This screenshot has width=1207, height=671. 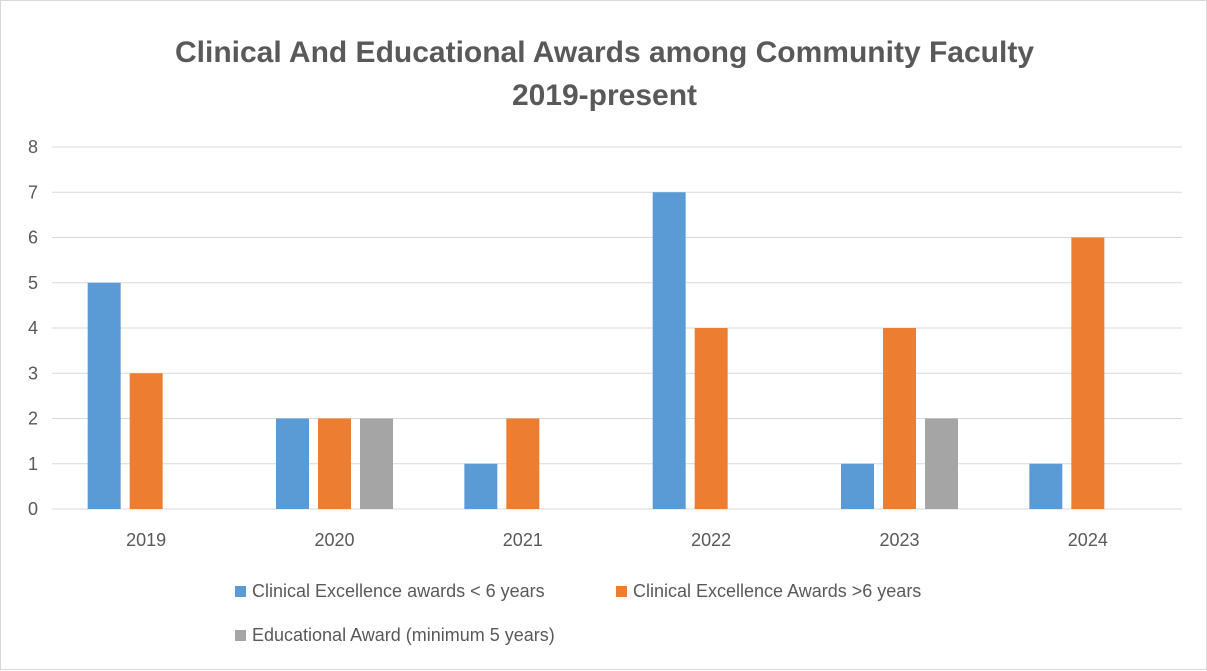 I want to click on legend-label-series-3: Educational Award (minimum 5 years), so click(x=403, y=635).